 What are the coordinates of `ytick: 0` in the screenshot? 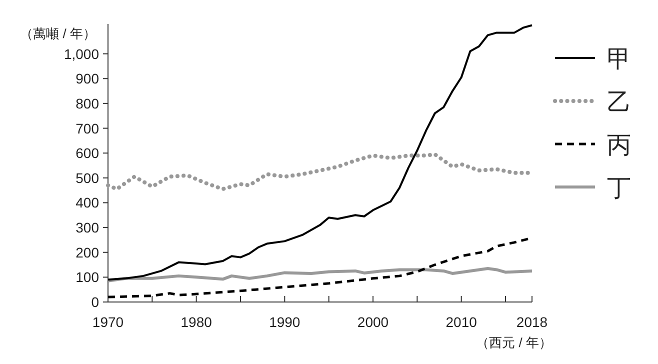 It's located at (95, 302).